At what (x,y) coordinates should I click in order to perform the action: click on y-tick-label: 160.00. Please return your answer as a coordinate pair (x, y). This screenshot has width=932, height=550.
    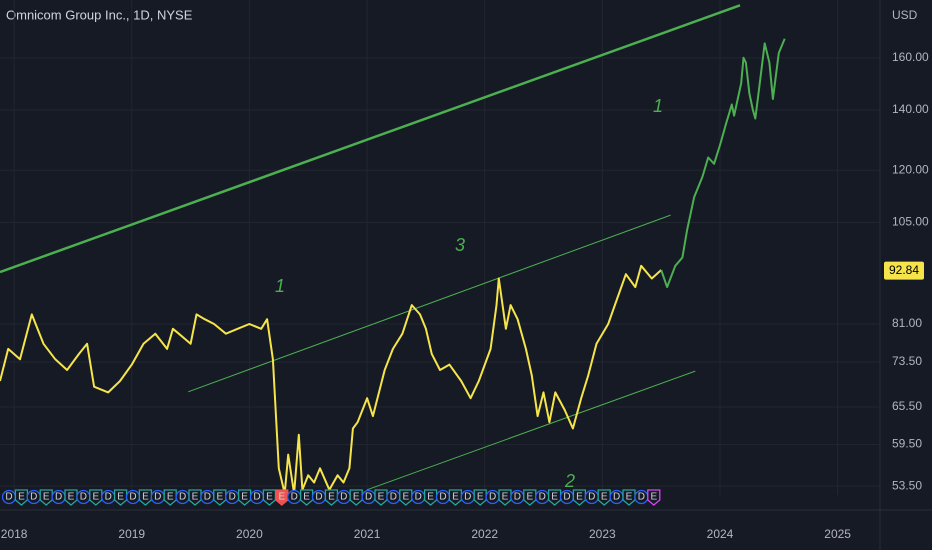
    Looking at the image, I should click on (910, 57).